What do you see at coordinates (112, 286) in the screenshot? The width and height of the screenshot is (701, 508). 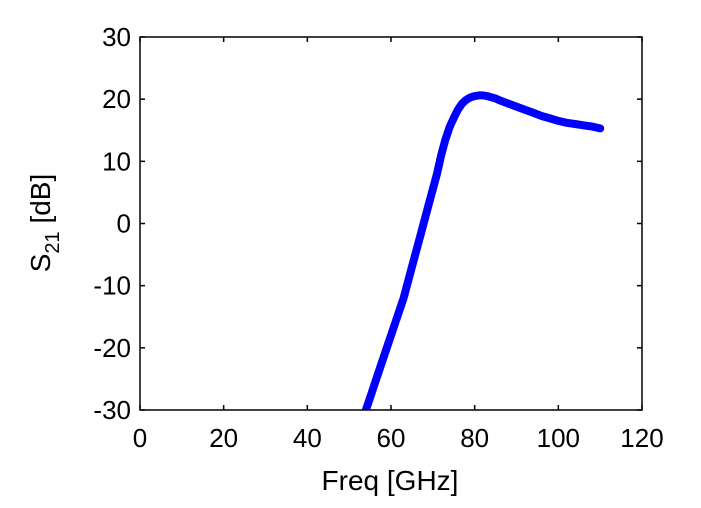 I see `y-tick-label: -10` at bounding box center [112, 286].